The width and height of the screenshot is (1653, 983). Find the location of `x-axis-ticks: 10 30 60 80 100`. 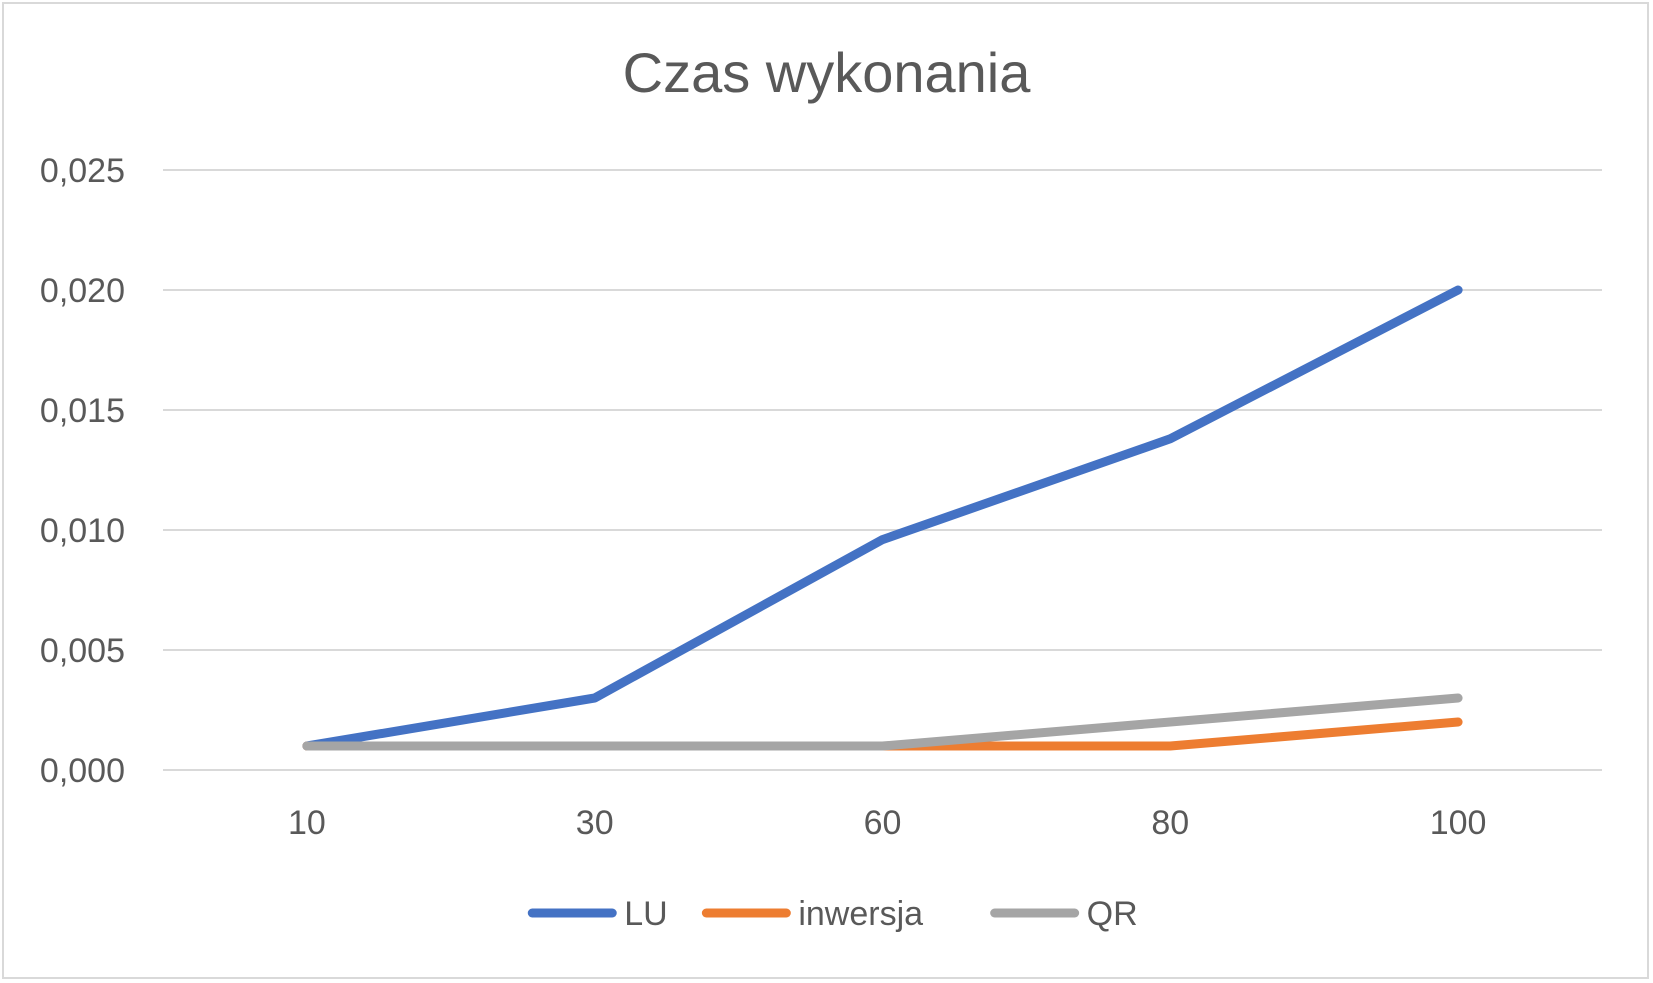

x-axis-ticks: 10 30 60 80 100 is located at coordinates (887, 823).